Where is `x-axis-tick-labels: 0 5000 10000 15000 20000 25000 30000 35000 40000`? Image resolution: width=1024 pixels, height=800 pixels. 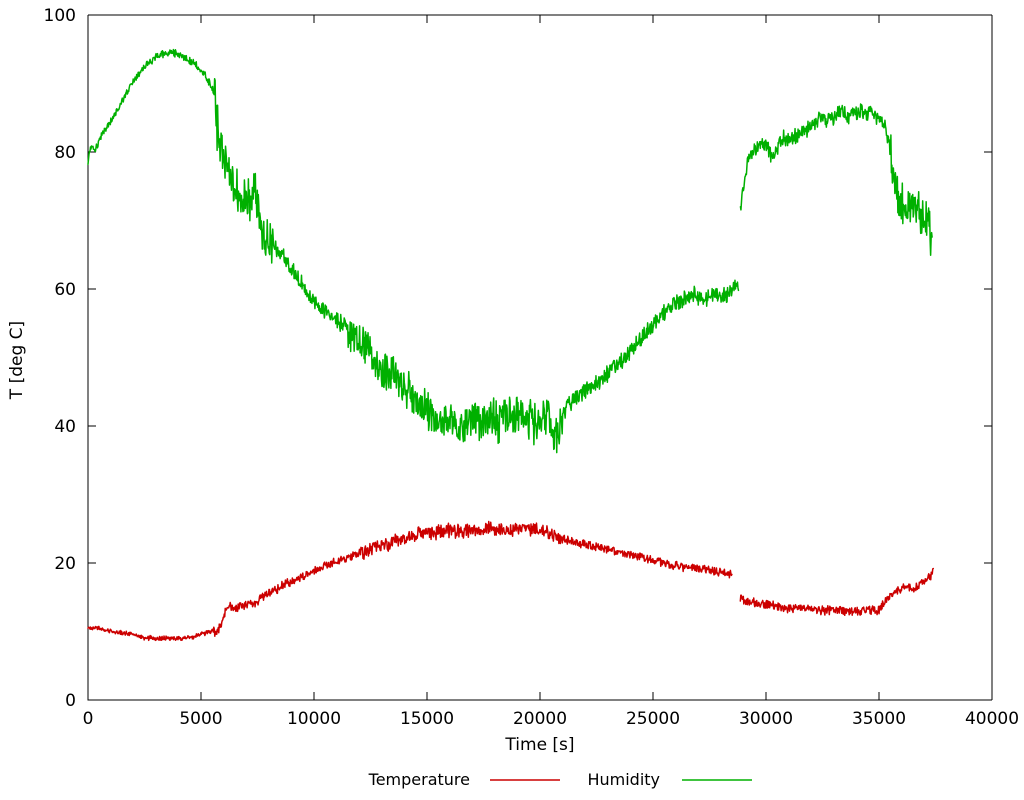 x-axis-tick-labels: 0 5000 10000 15000 20000 25000 30000 35000 40000 is located at coordinates (551, 719).